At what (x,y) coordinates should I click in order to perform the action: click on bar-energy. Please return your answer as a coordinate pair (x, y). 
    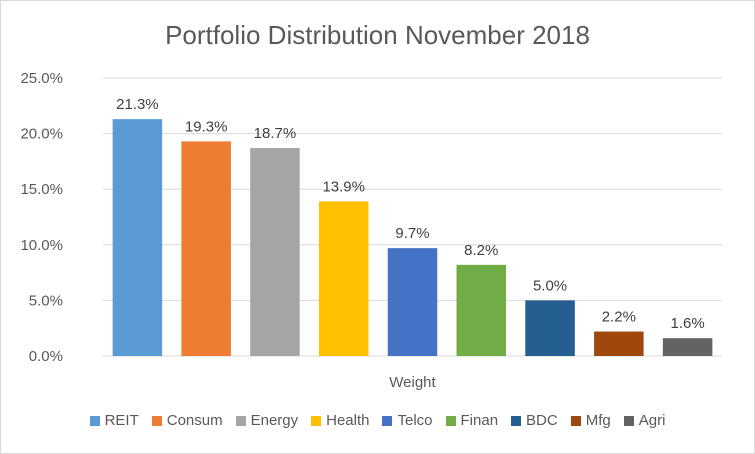
    Looking at the image, I should click on (275, 252).